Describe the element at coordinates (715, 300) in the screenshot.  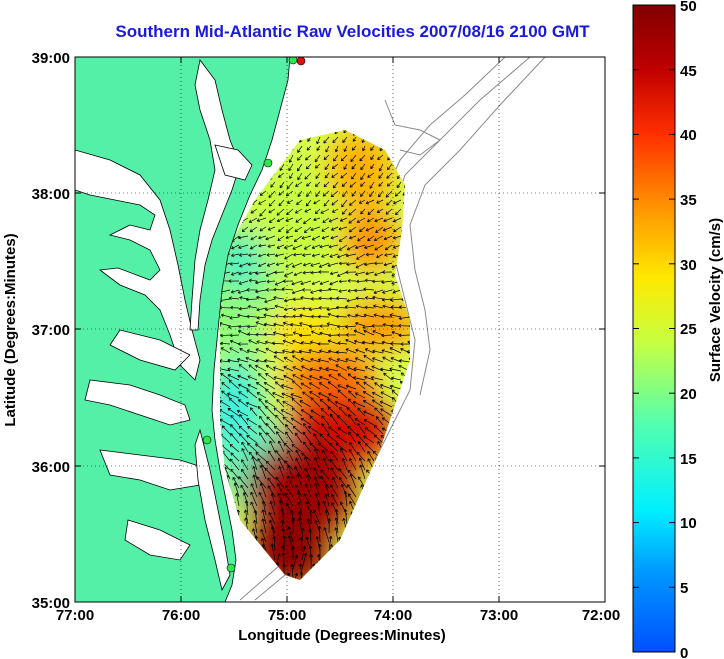
I see `colorbar-label: Surface Velocity (cm/s)` at that location.